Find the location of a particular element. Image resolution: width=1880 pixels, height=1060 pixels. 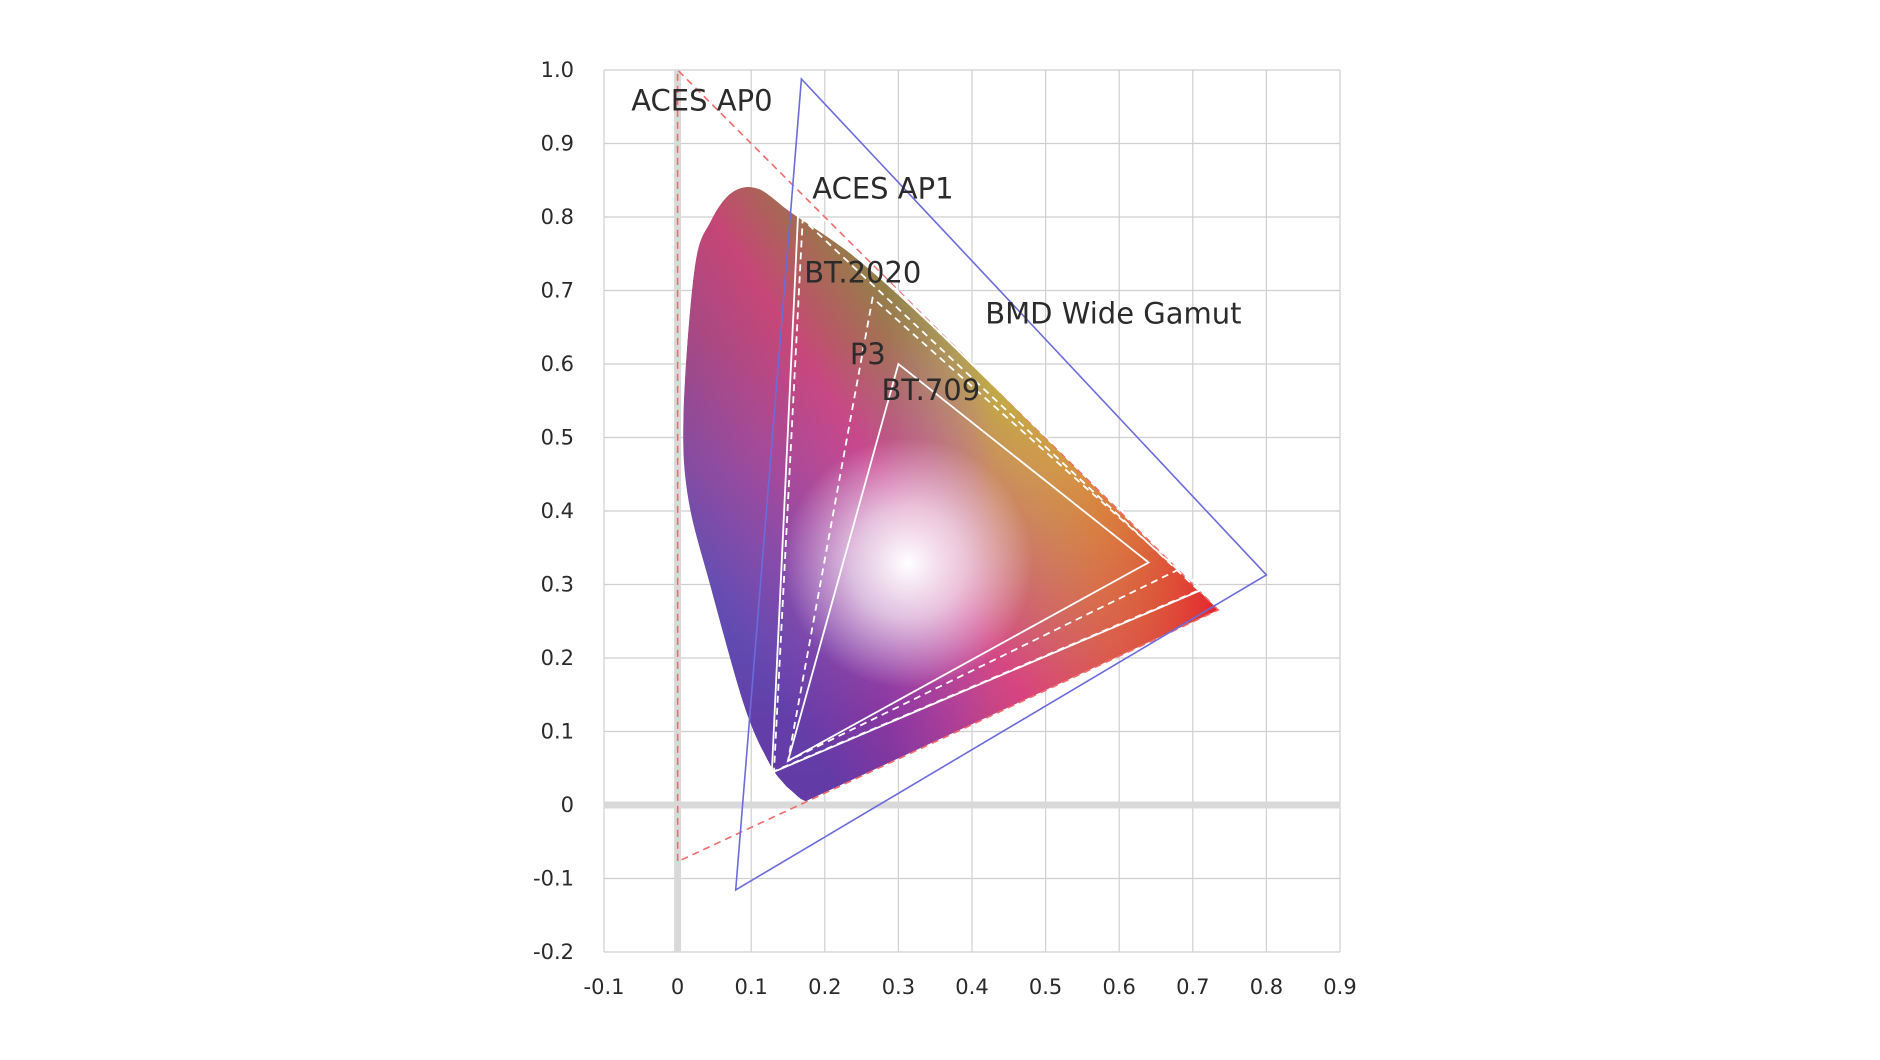

gamut-label: ACES AP1 is located at coordinates (882, 189).